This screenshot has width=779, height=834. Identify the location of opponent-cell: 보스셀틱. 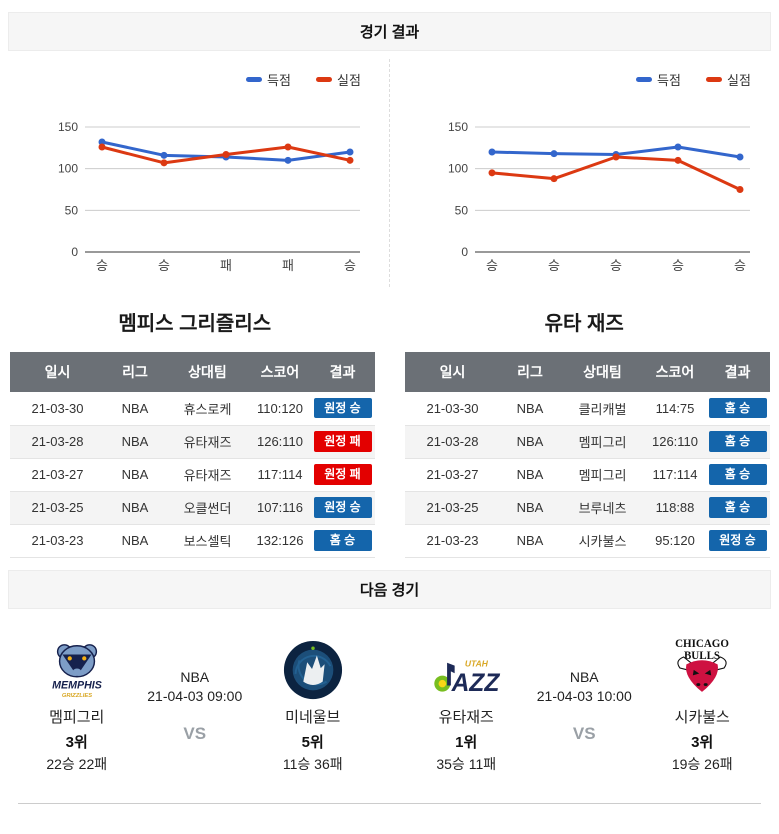
(207, 540).